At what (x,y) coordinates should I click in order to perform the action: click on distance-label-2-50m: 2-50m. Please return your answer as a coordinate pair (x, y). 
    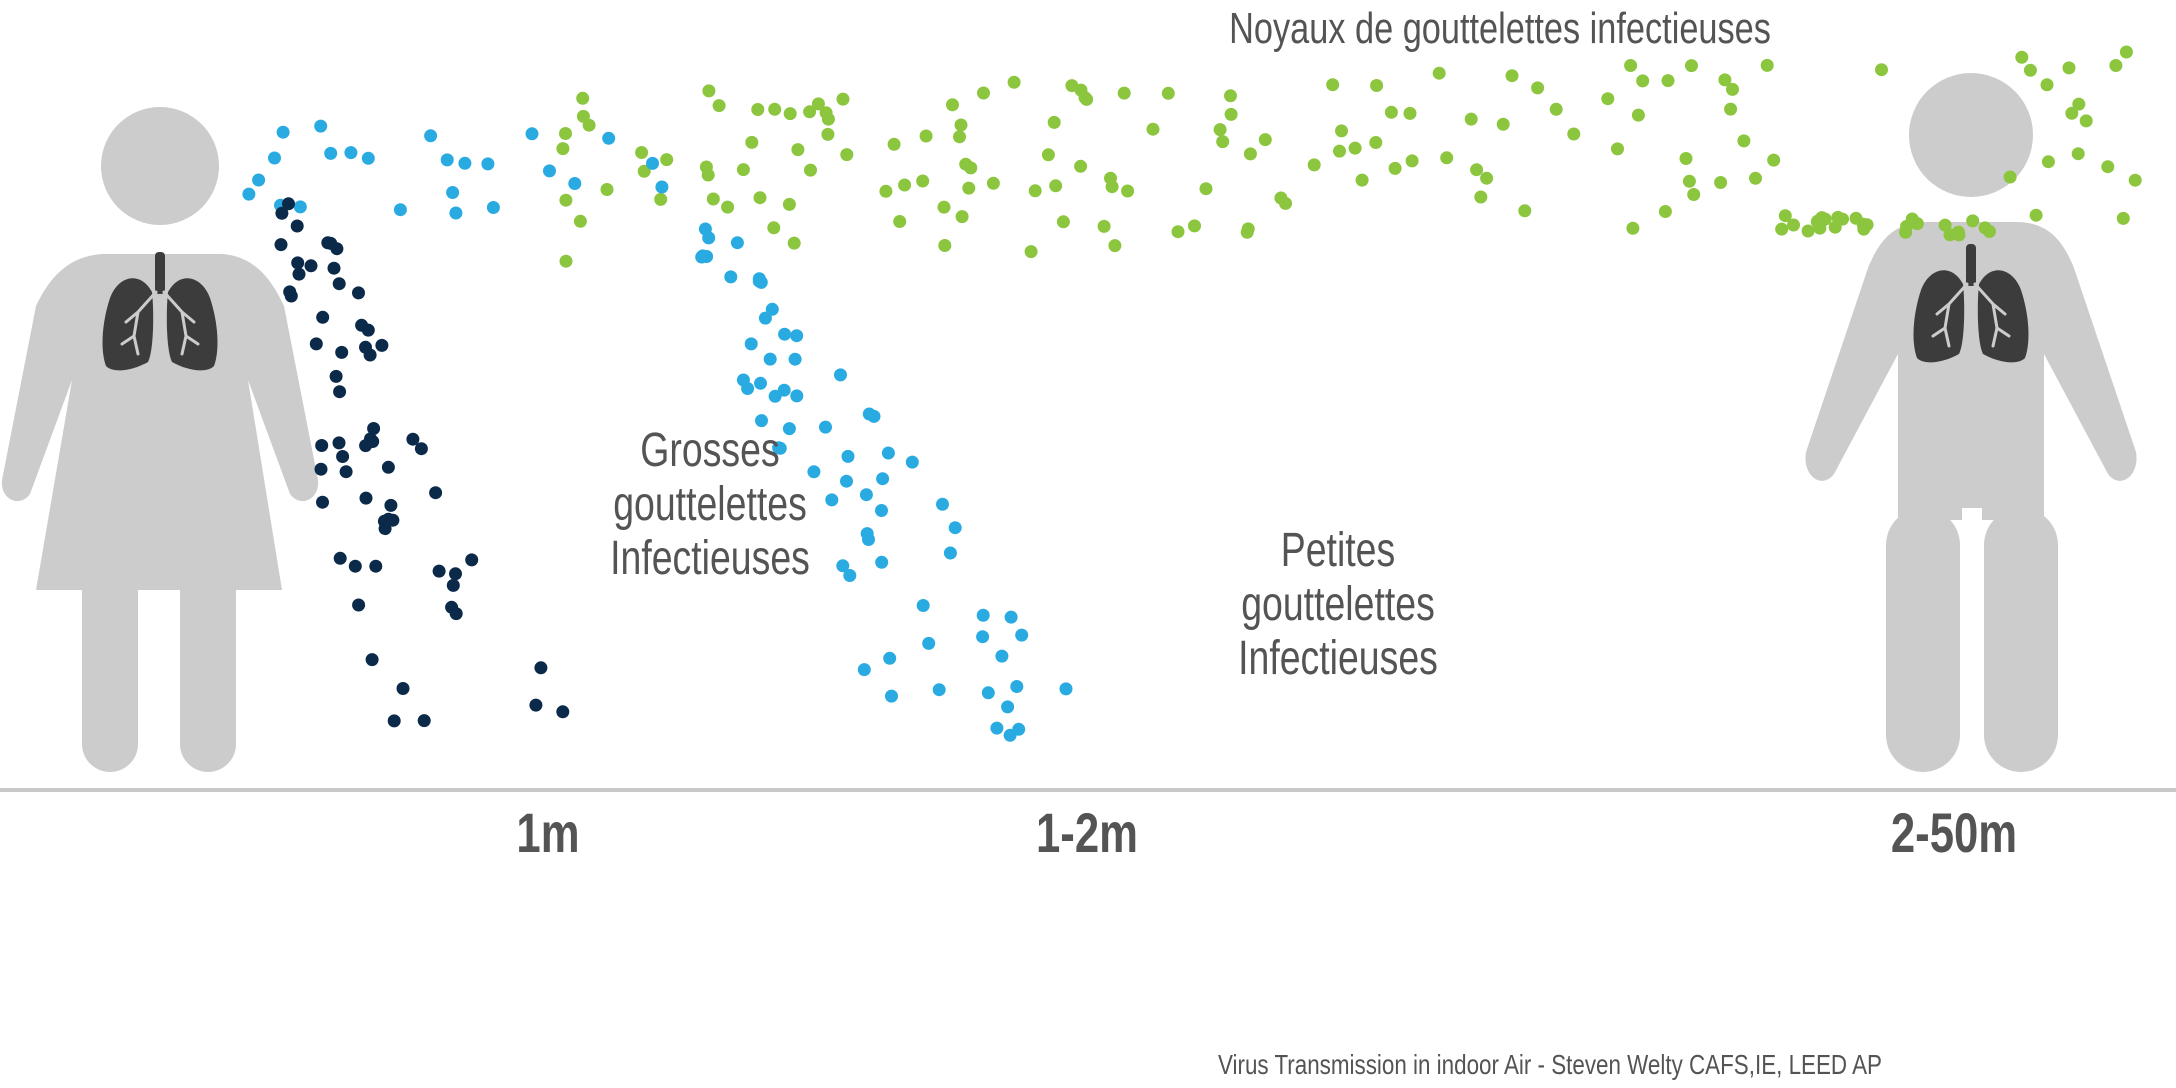
    Looking at the image, I should click on (1954, 832).